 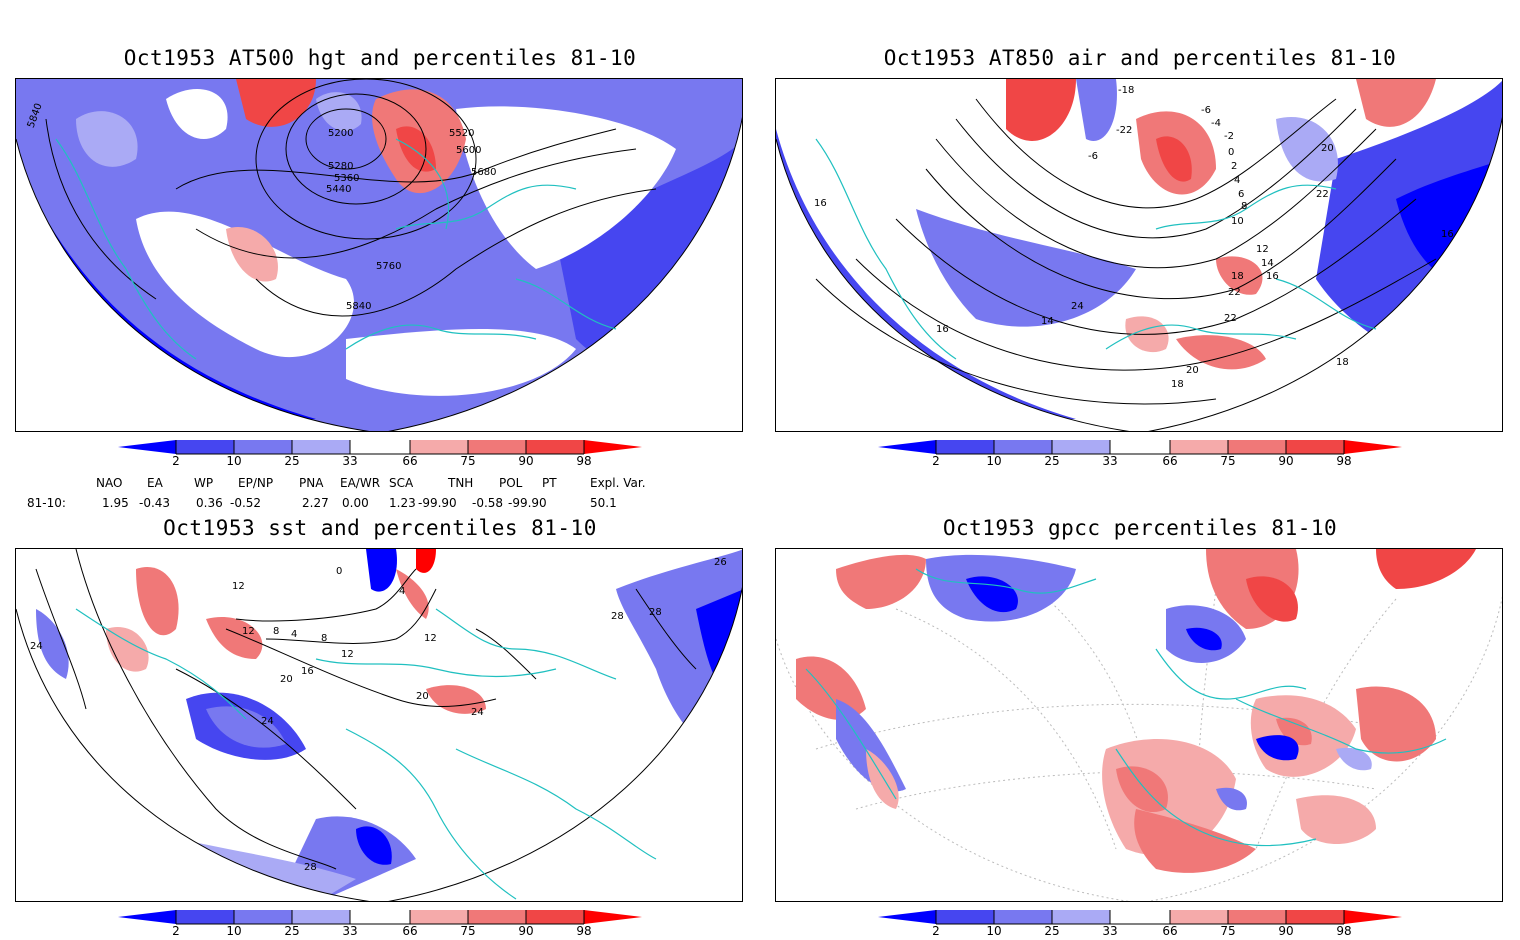 What do you see at coordinates (338, 189) in the screenshot?
I see `contour-label: 5440` at bounding box center [338, 189].